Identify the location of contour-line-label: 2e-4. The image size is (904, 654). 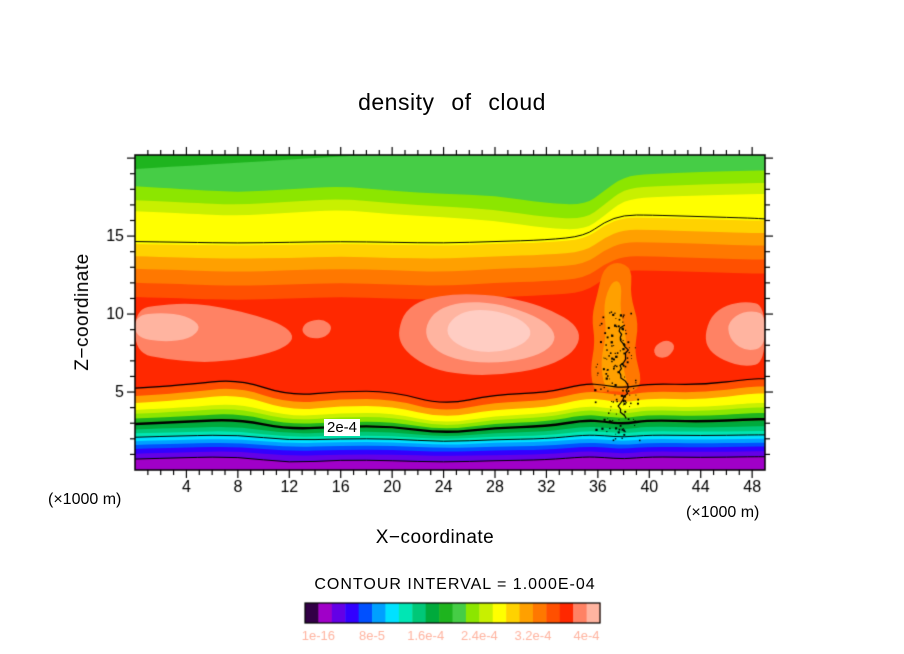
(342, 427).